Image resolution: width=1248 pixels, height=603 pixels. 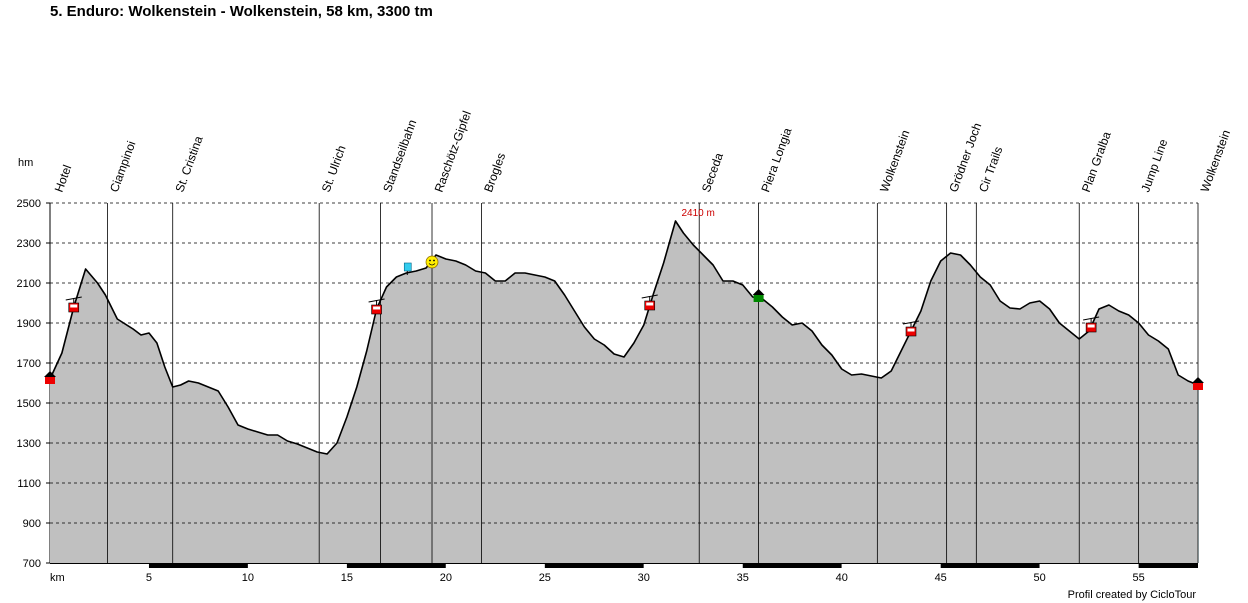 I want to click on smiley-icon, so click(x=432, y=262).